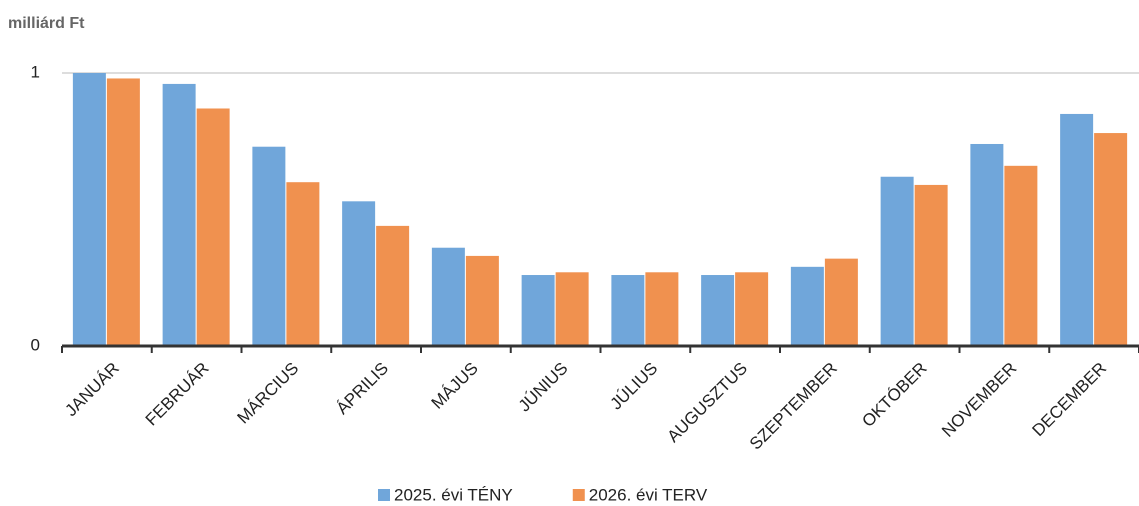  Describe the element at coordinates (634, 386) in the screenshot. I see `x-tick-label: JÚLIUS` at that location.